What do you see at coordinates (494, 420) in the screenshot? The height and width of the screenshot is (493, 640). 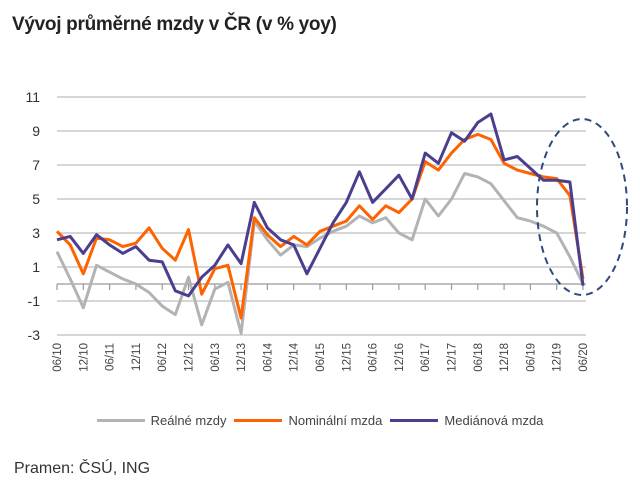 I see `legend-label-median: Mediánová mzda` at bounding box center [494, 420].